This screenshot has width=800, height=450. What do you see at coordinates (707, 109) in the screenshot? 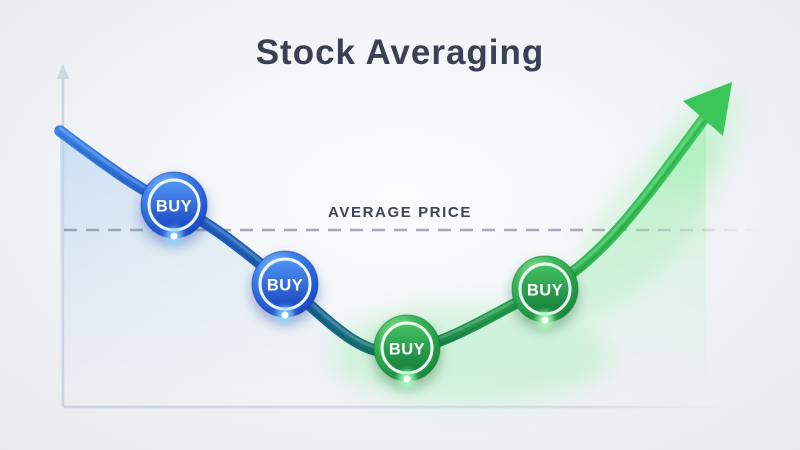
I see `trend-arrow-head-icon` at bounding box center [707, 109].